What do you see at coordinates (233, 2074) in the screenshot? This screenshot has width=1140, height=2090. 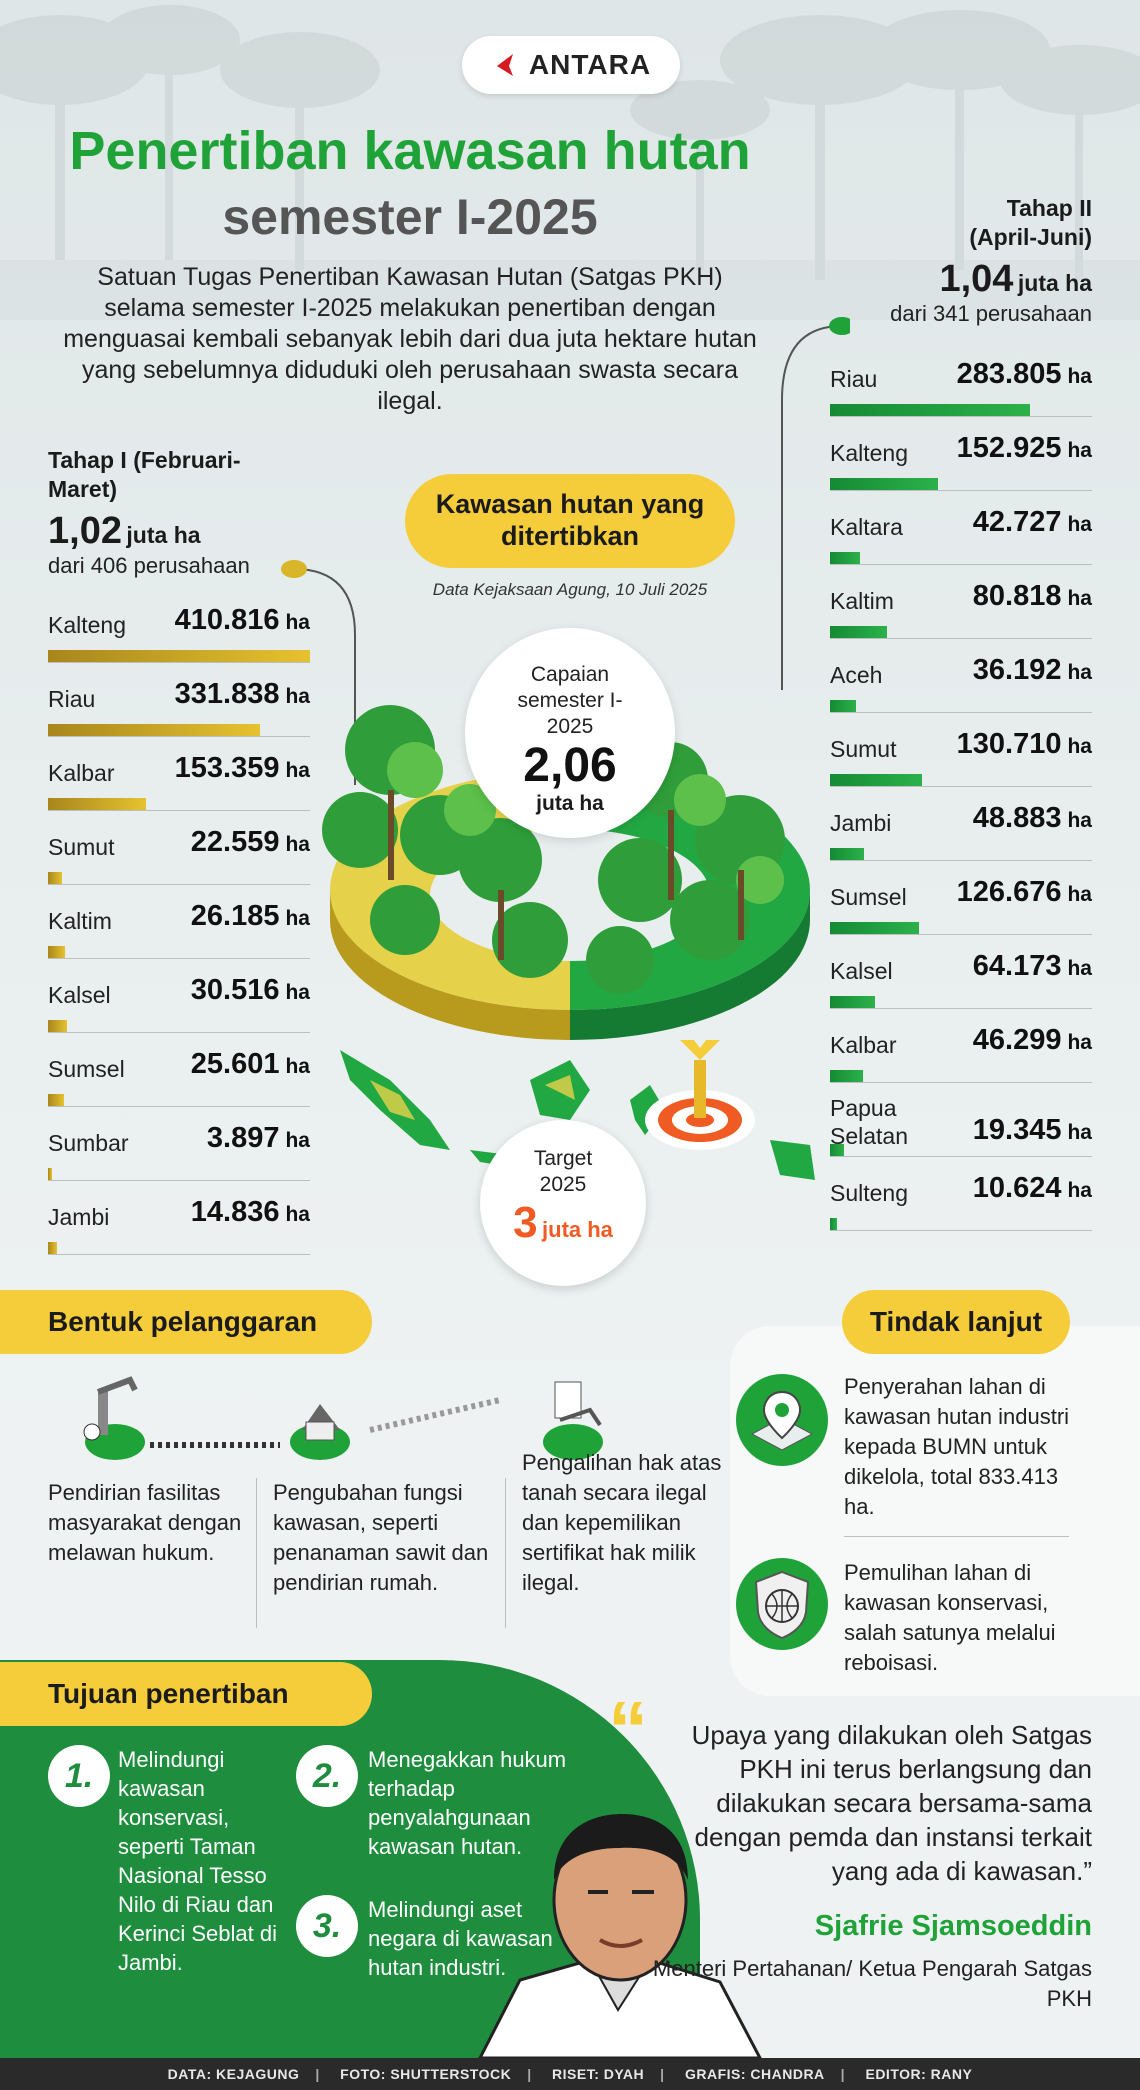 I see `credit-data: DATA: KEJAGUNG` at bounding box center [233, 2074].